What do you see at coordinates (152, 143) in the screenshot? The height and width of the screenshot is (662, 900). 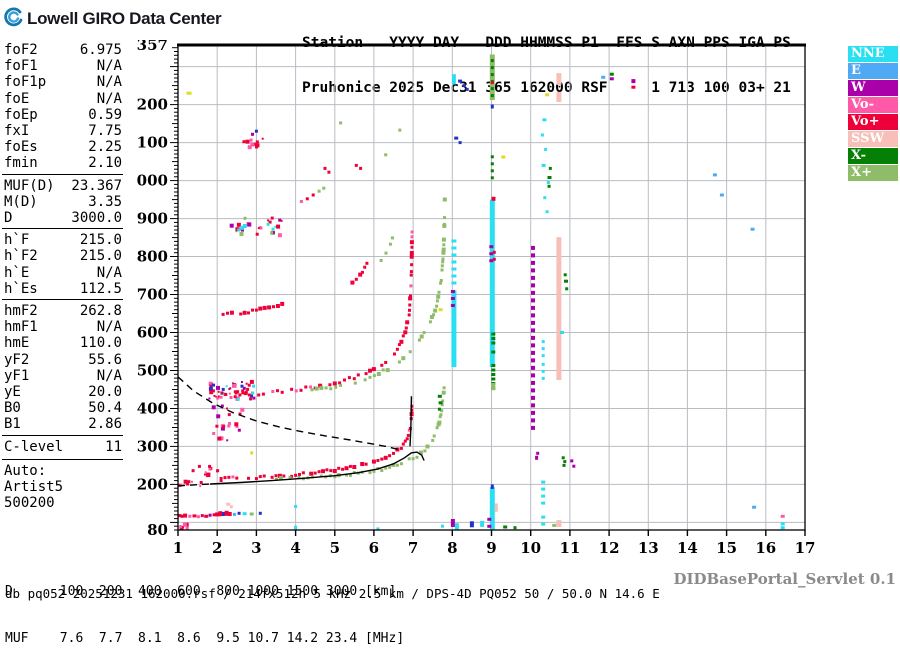 I see `svg-text: 1100` at bounding box center [152, 143].